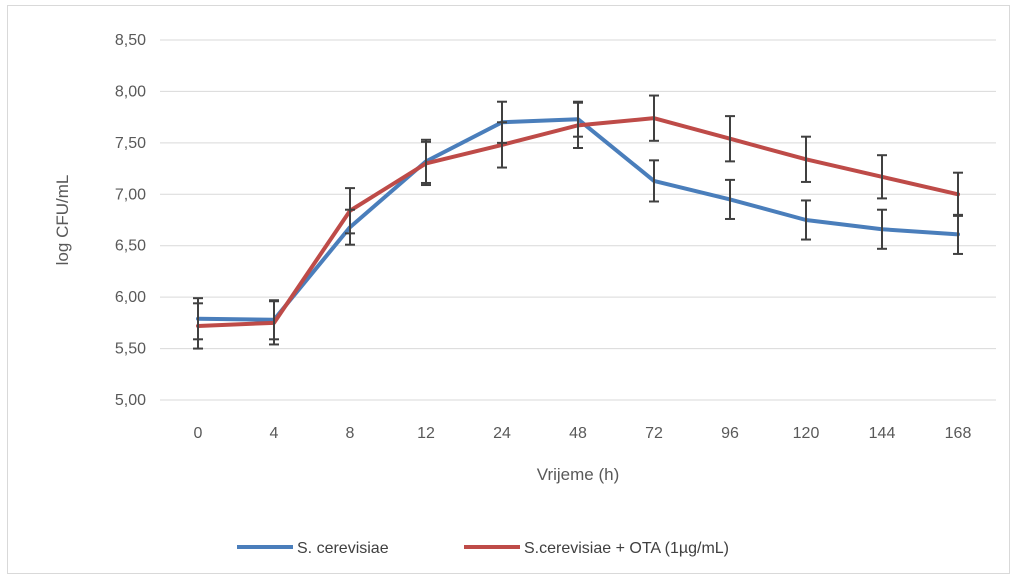 This screenshot has width=1016, height=579. What do you see at coordinates (130, 400) in the screenshot?
I see `y-tick-label: 5,00` at bounding box center [130, 400].